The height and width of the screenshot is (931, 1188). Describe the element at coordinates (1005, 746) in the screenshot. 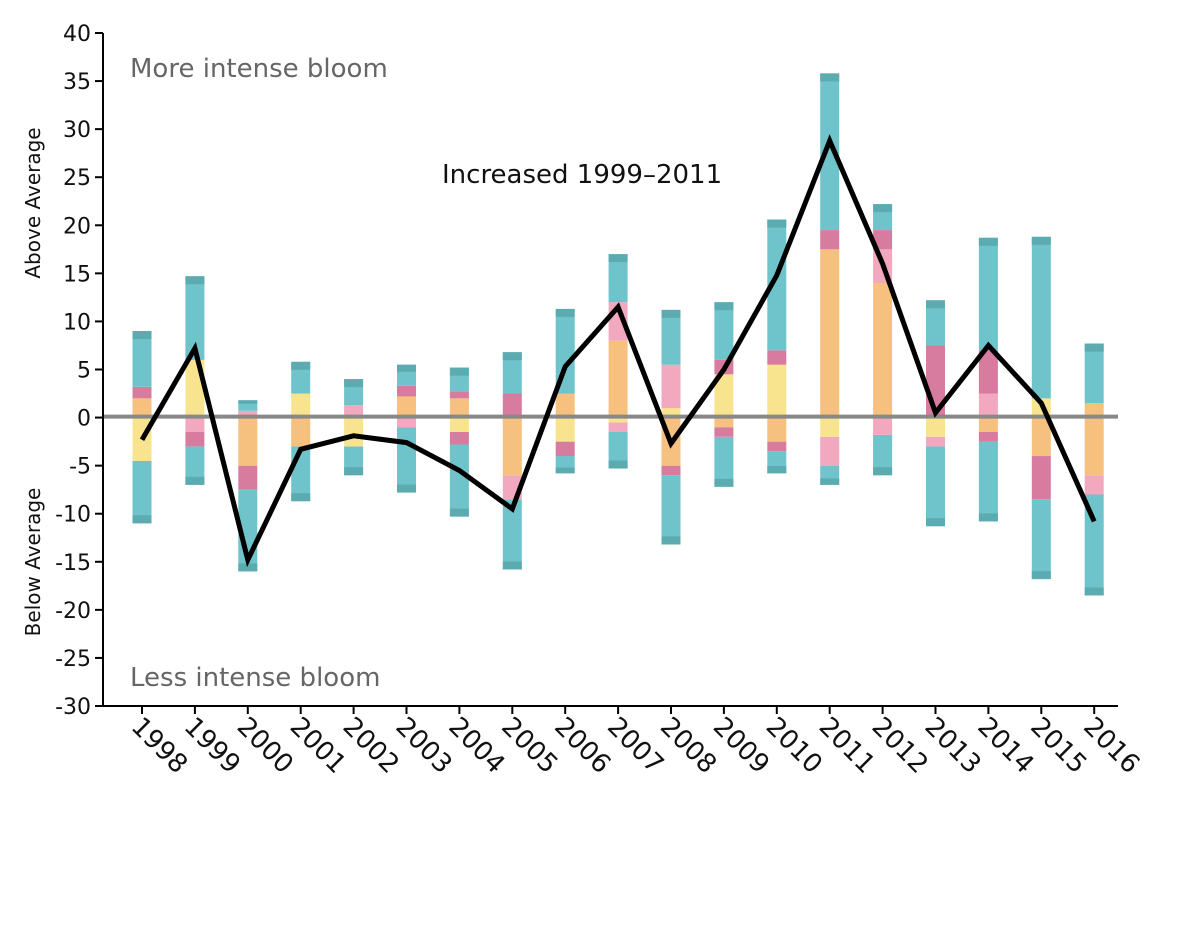

I see `x-tick-label: 2014` at that location.